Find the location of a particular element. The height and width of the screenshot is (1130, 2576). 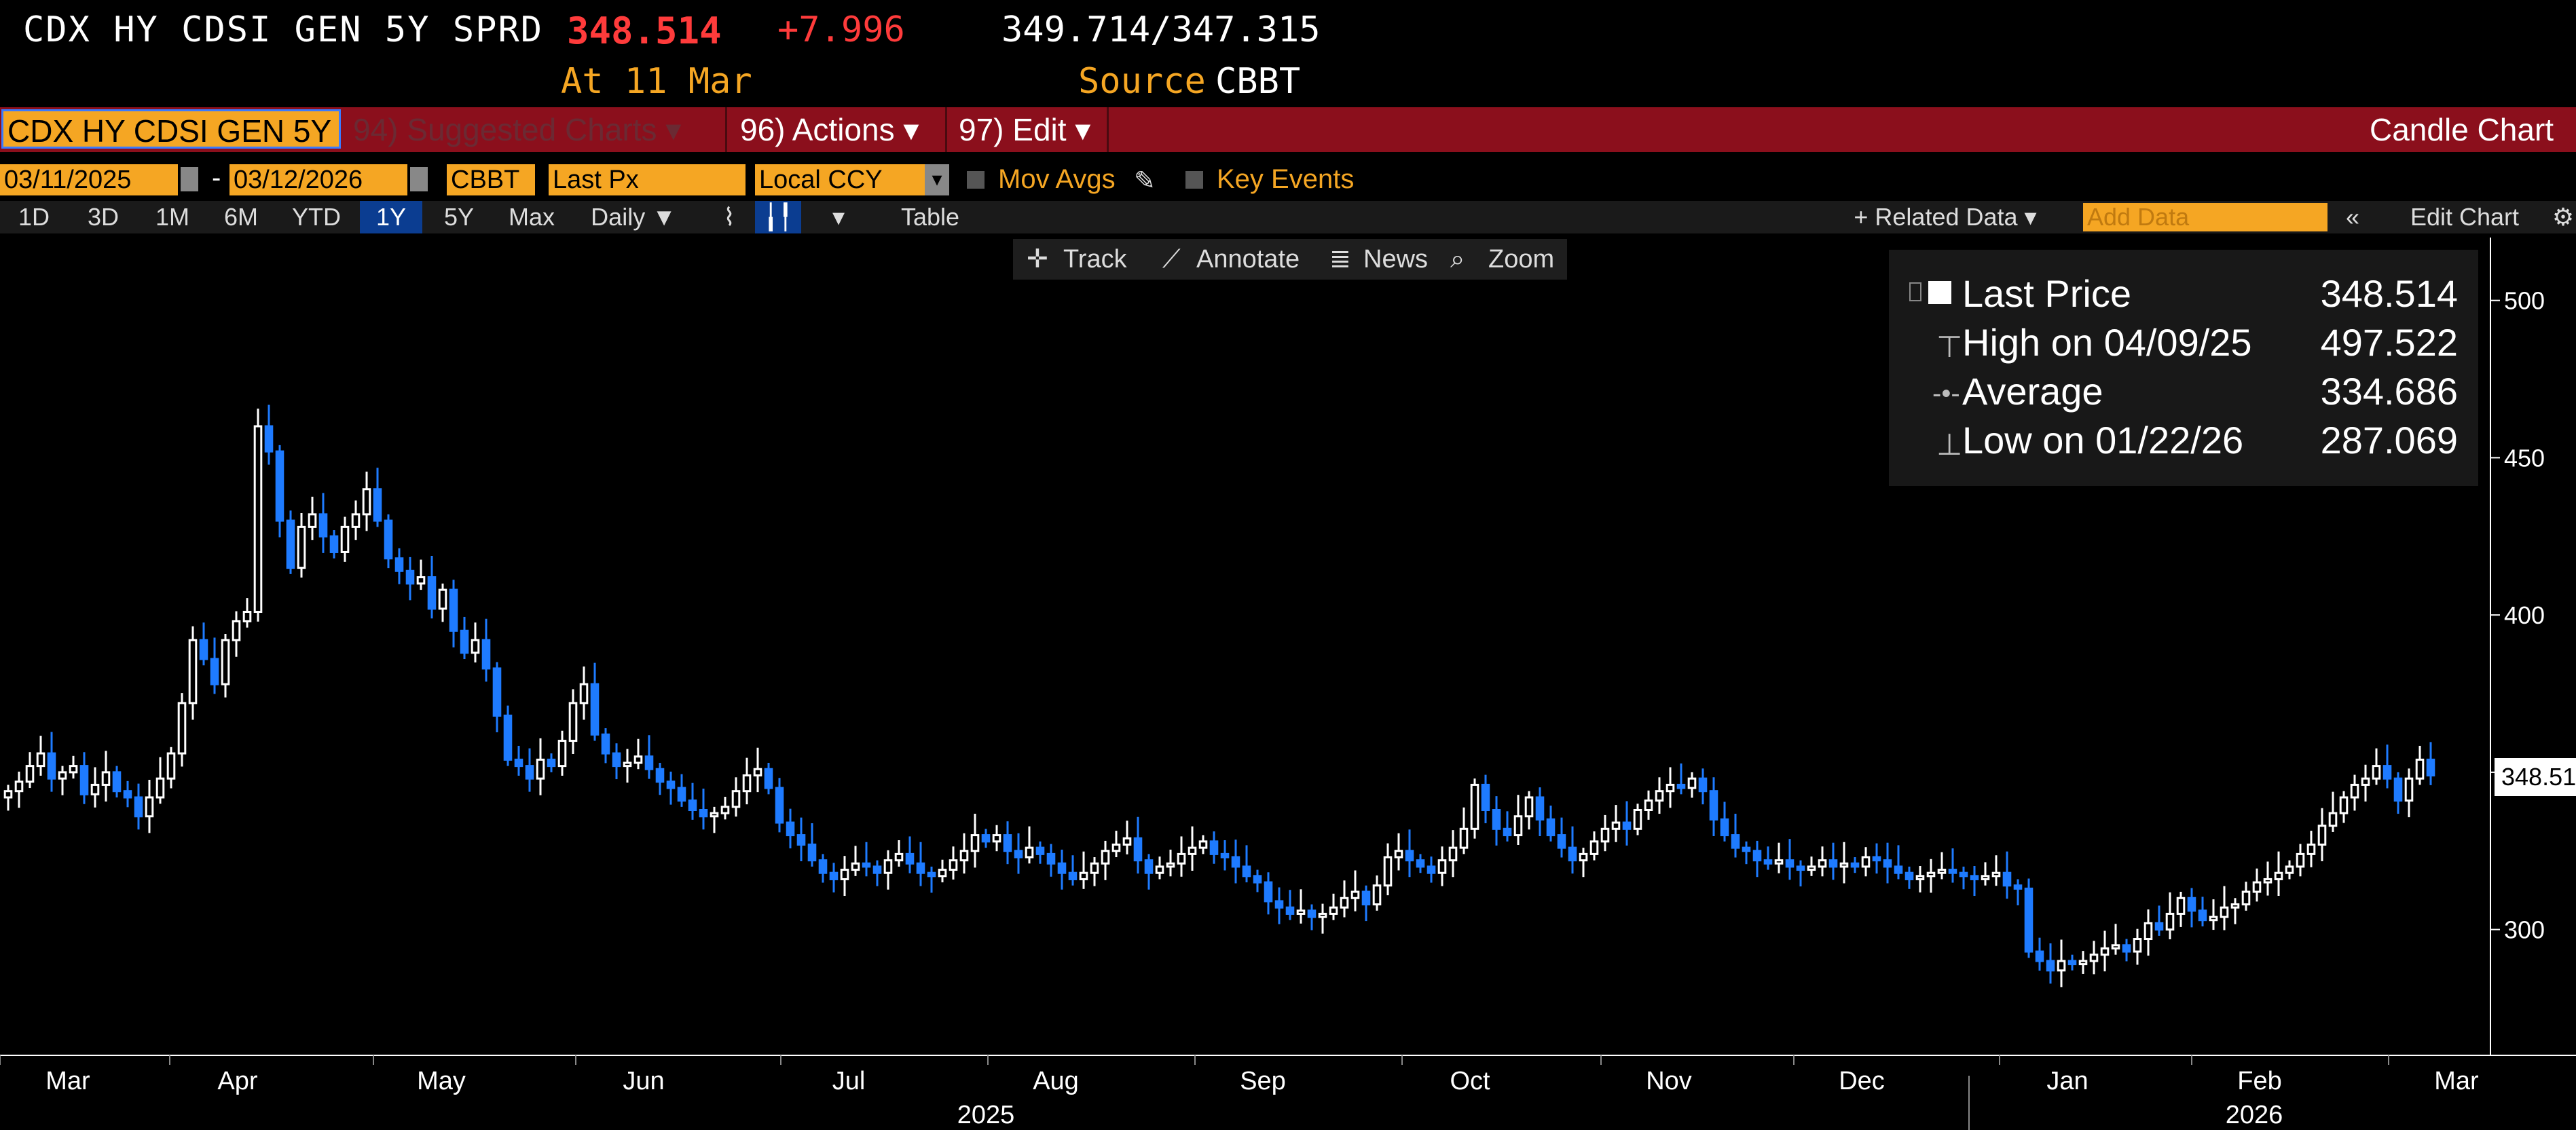

gear-icon: ⚙ is located at coordinates (2563, 217).